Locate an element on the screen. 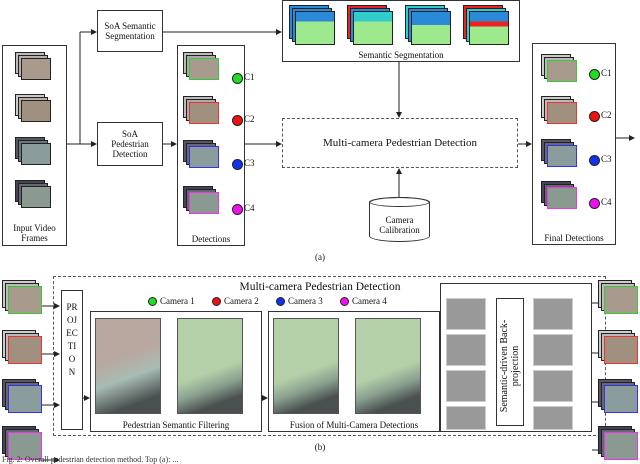 The height and width of the screenshot is (464, 640). input-label: Input Video Frames is located at coordinates (34, 233).